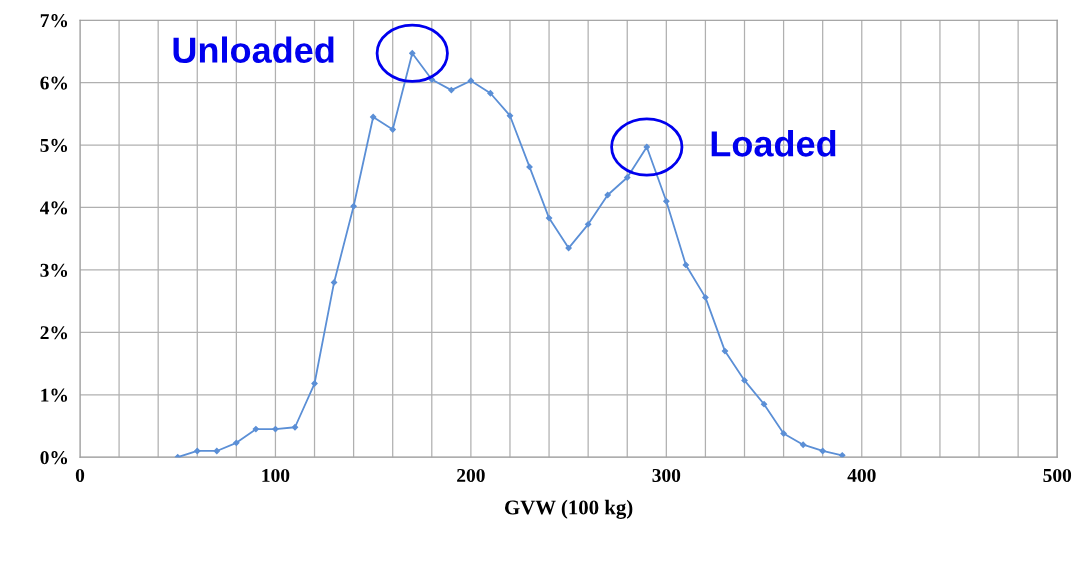 This screenshot has height=561, width=1081. I want to click on y-tick-label: 5%, so click(54, 145).